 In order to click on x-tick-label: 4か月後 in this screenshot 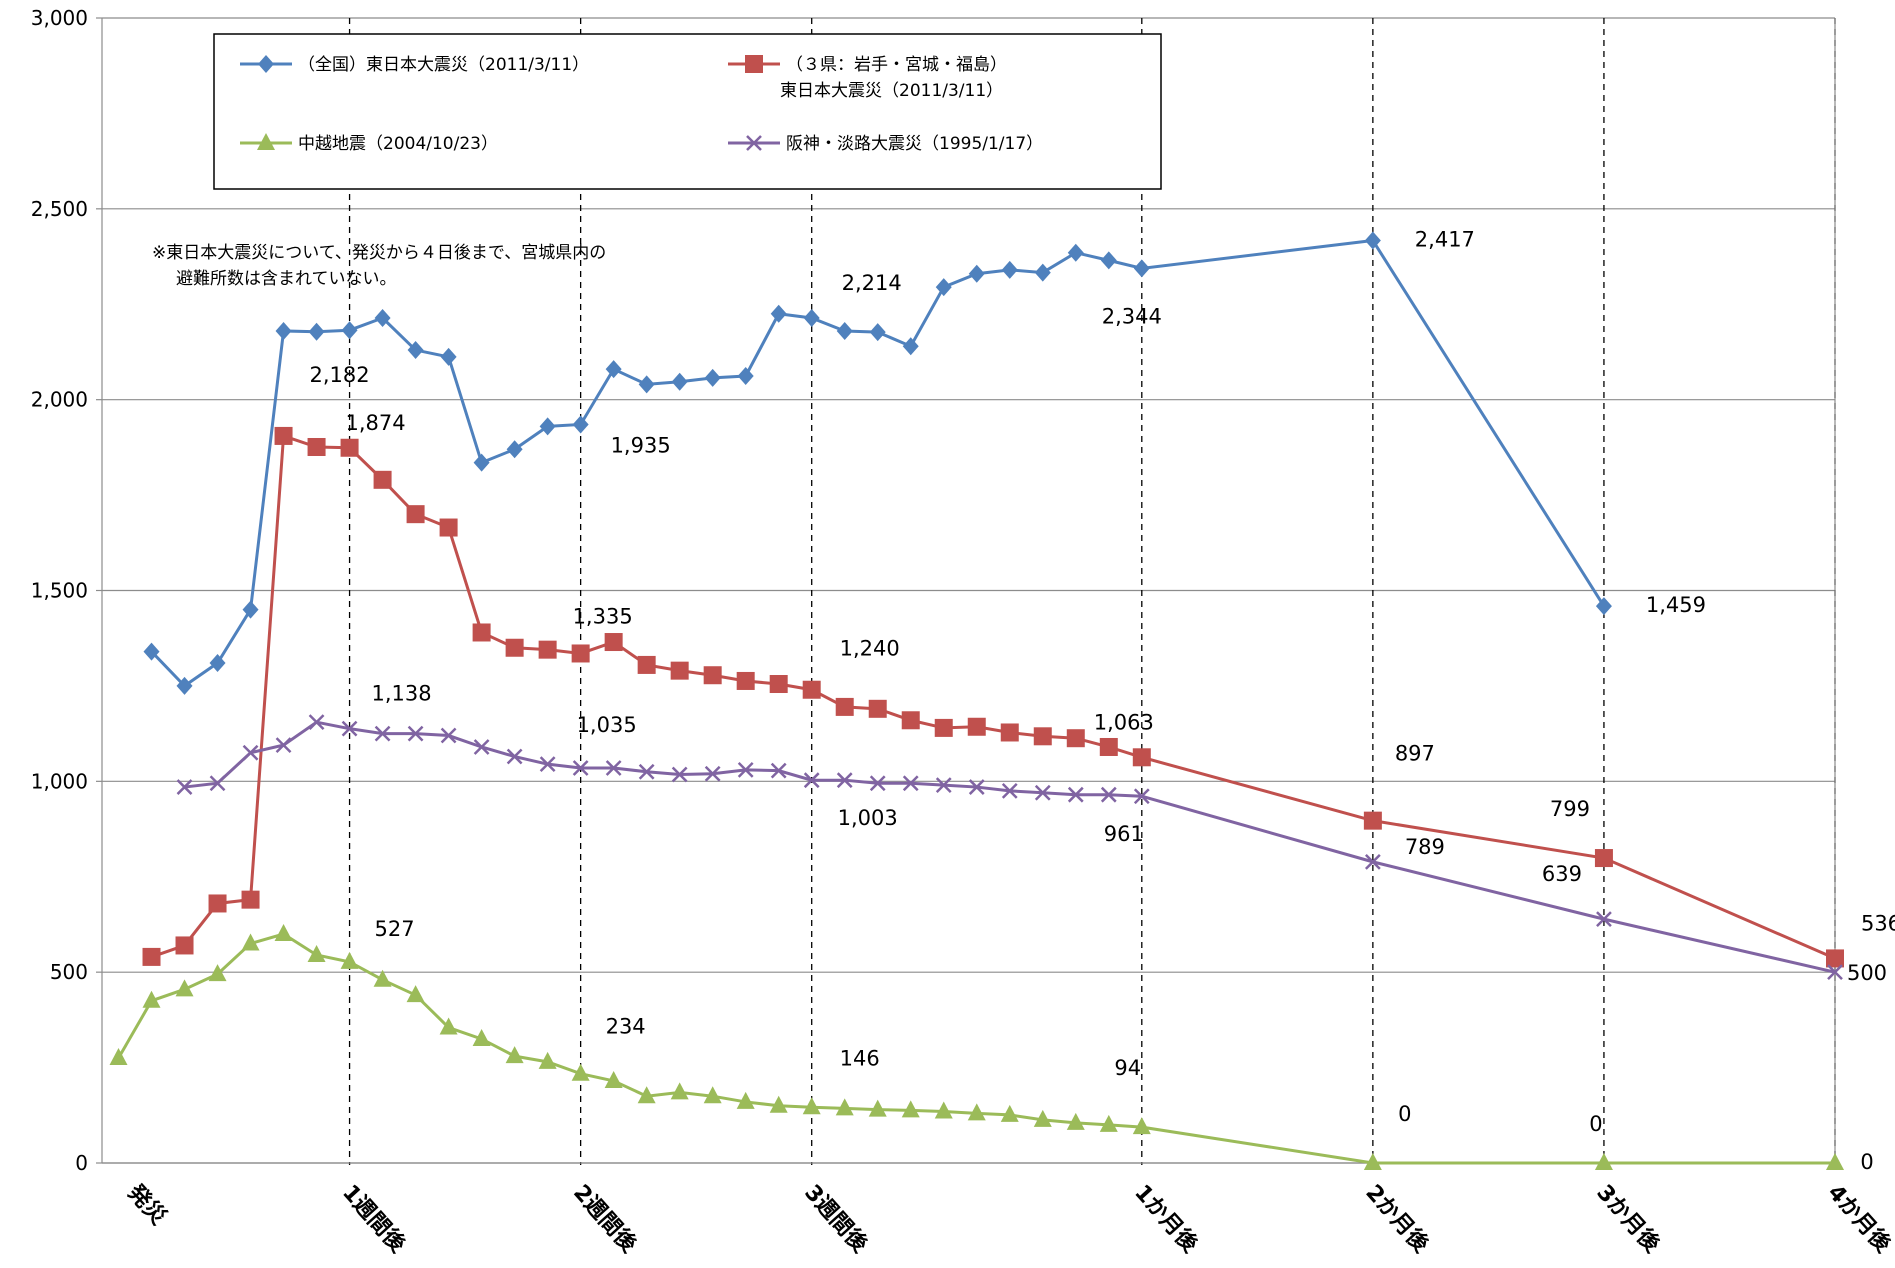, I will do `click(1859, 1219)`.